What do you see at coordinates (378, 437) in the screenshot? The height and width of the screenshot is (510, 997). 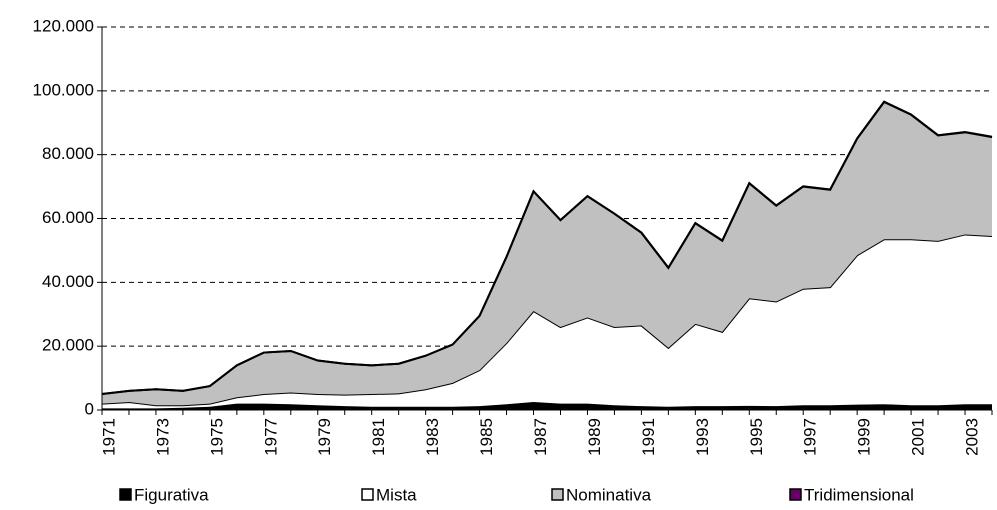 I see `x-tick-label: 1981` at bounding box center [378, 437].